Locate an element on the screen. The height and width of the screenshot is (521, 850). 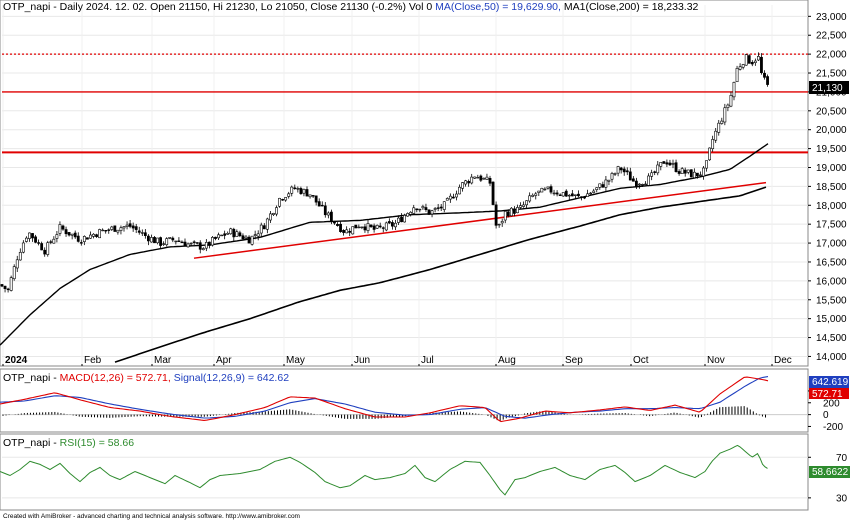
month-label: Feb is located at coordinates (93, 360).